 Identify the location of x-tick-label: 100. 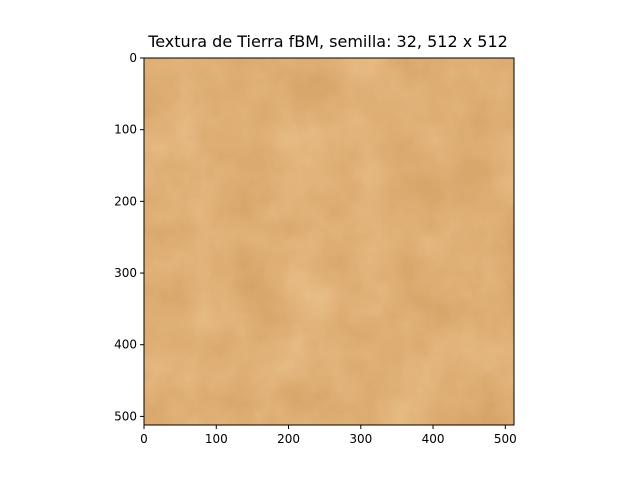
(216, 439).